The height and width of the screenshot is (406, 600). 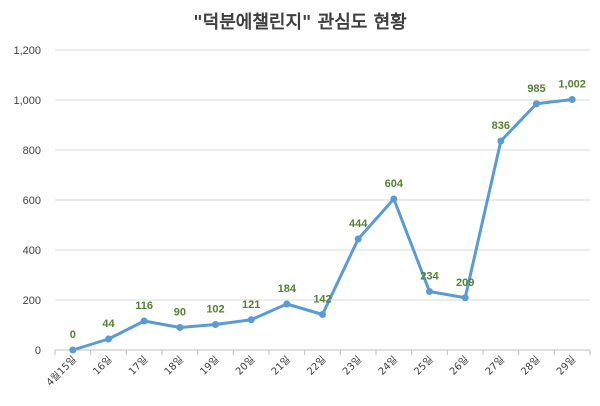 I want to click on data-label: 142, so click(x=322, y=300).